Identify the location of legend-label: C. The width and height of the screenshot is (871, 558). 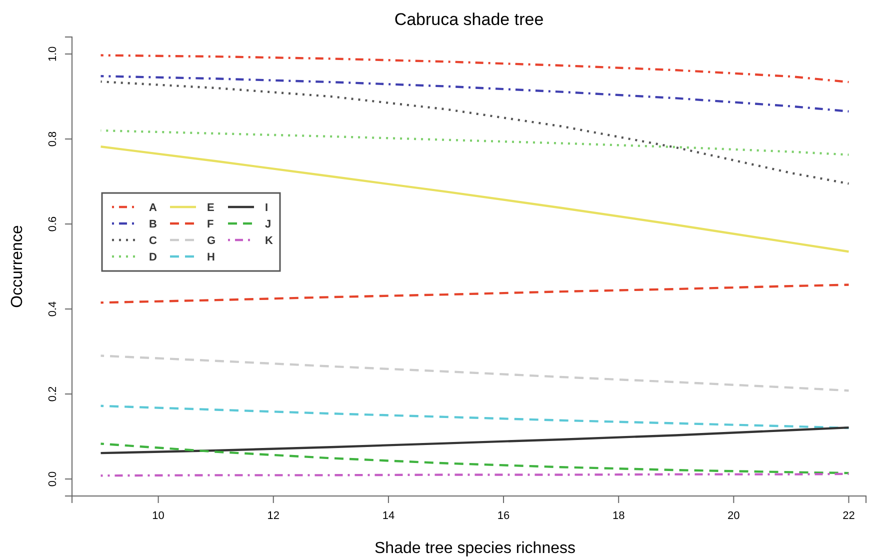
(153, 241).